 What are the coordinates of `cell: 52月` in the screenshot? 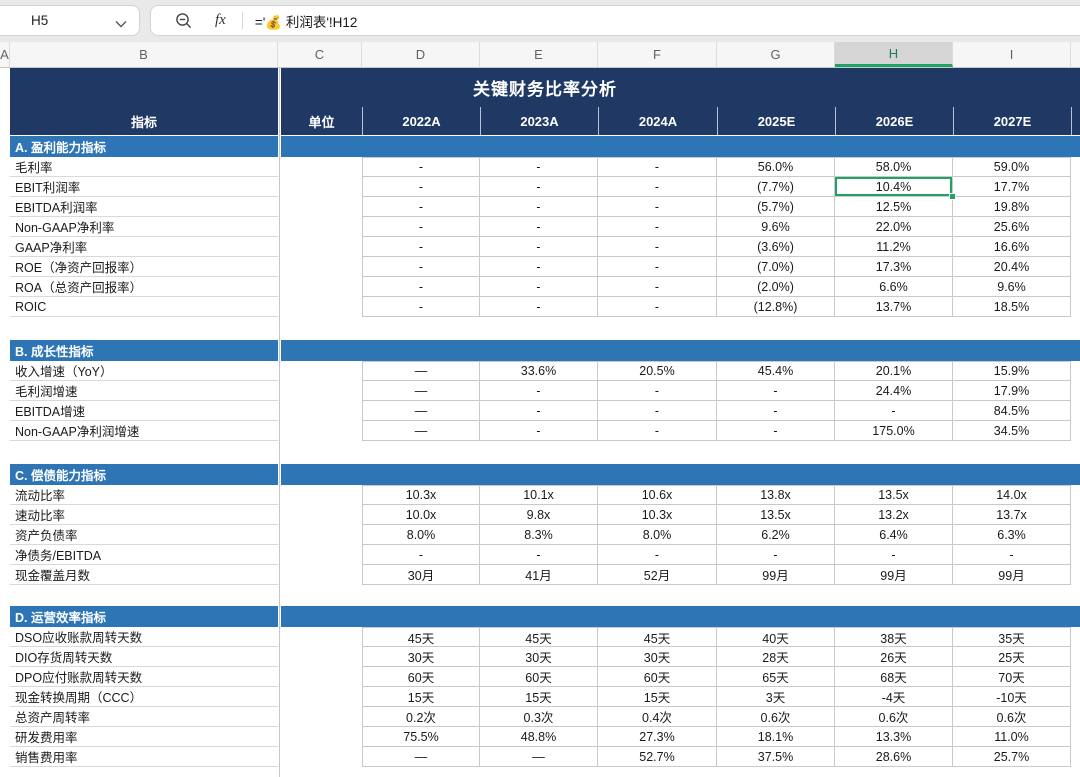 It's located at (657, 575).